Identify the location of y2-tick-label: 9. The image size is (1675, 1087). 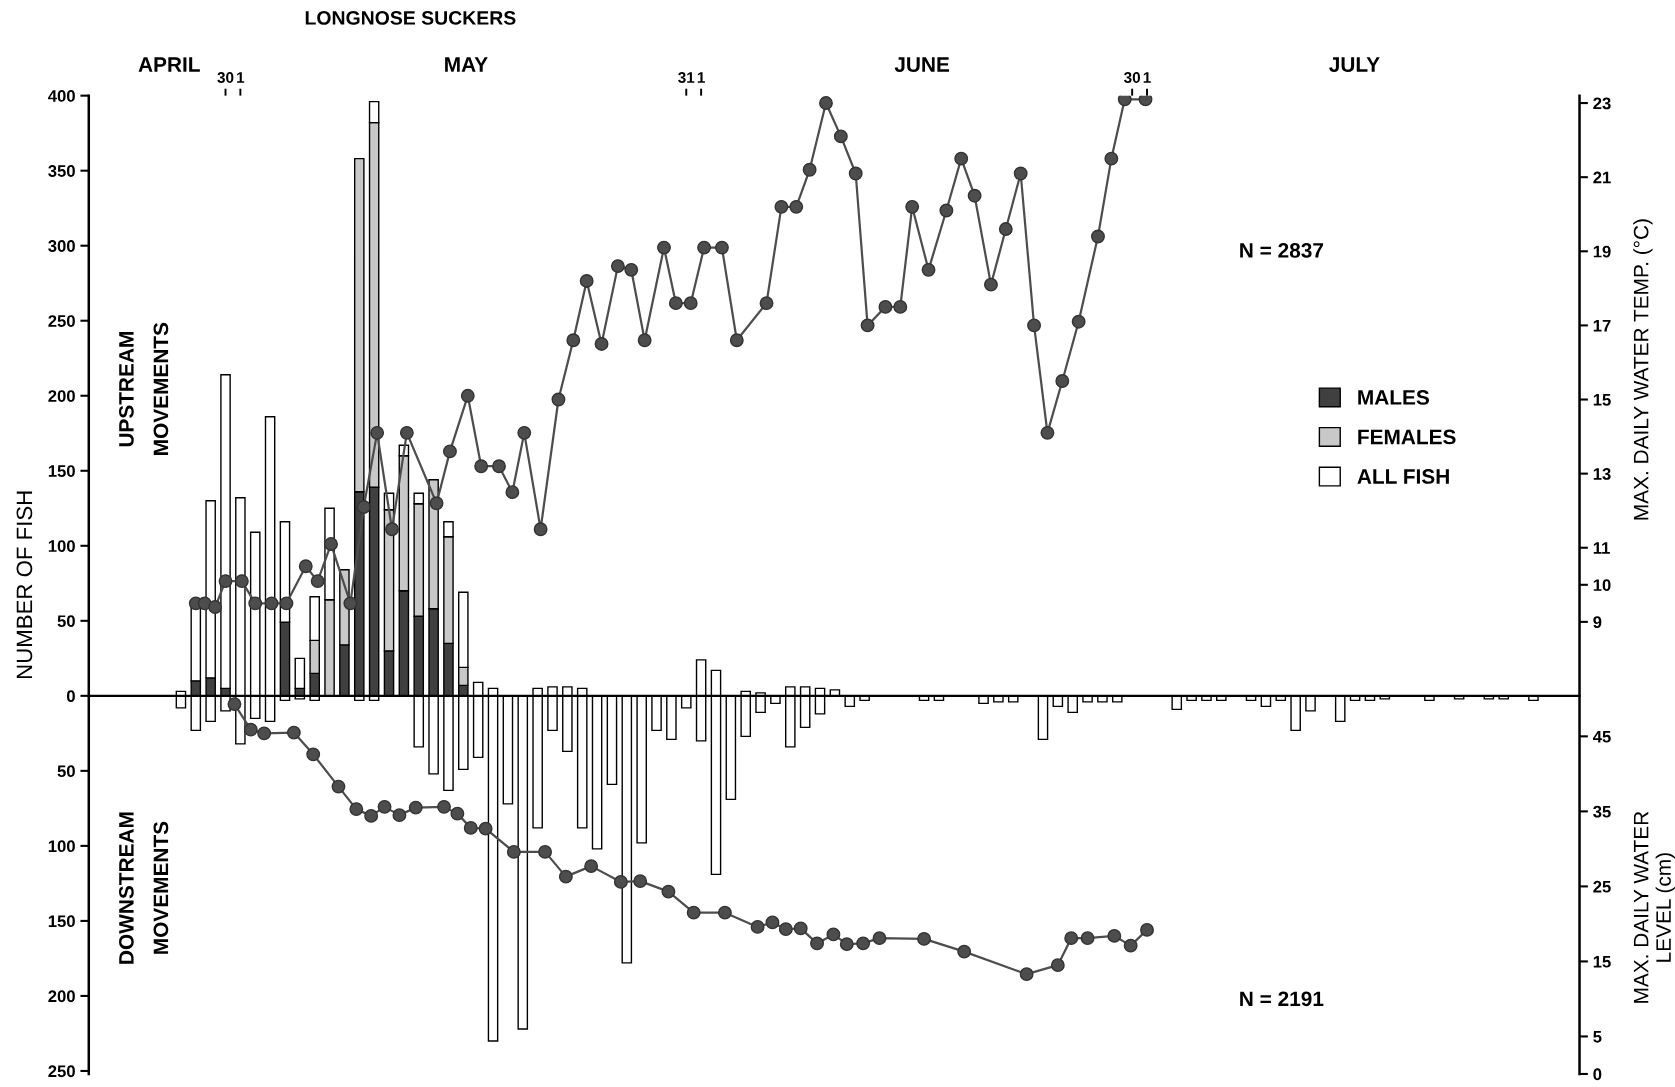
(1597, 622).